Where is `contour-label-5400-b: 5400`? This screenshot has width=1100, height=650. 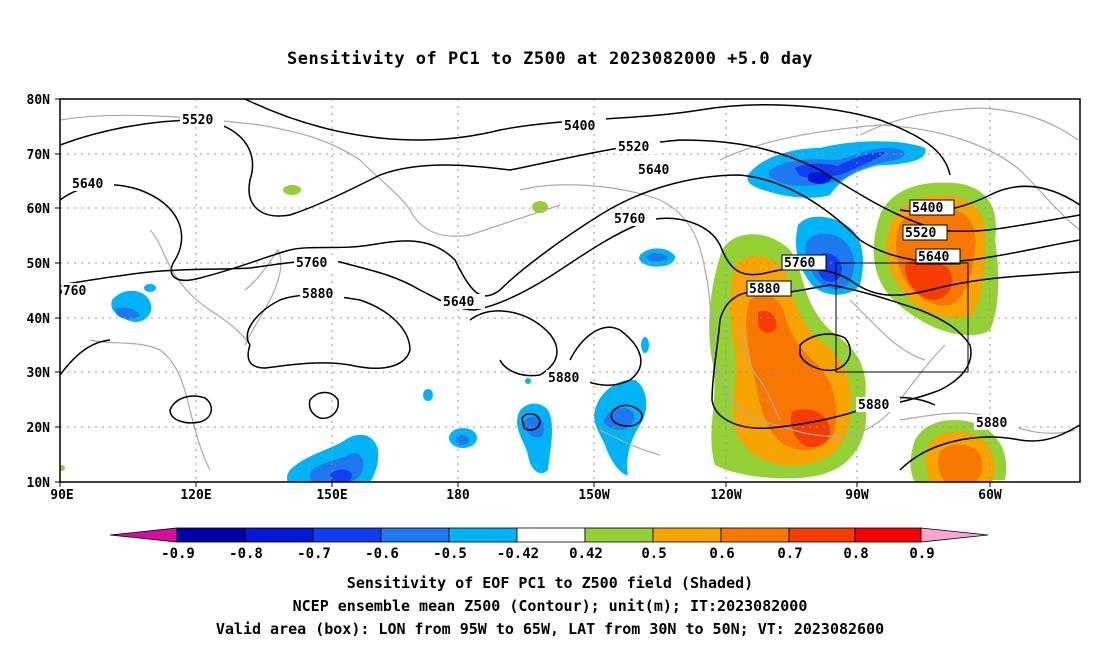 contour-label-5400-b: 5400 is located at coordinates (932, 207).